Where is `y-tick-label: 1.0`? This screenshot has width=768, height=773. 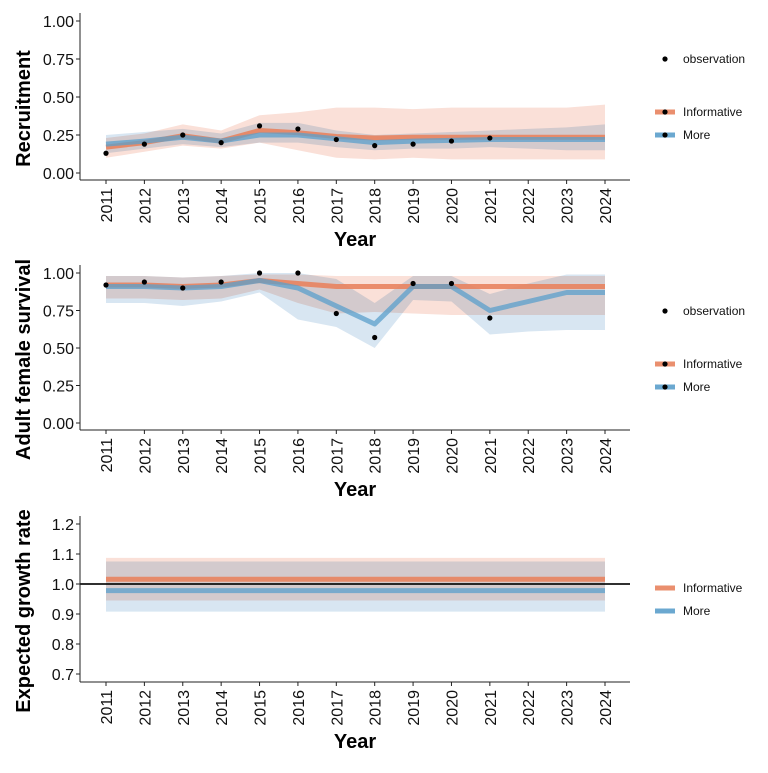 y-tick-label: 1.0 is located at coordinates (63, 585).